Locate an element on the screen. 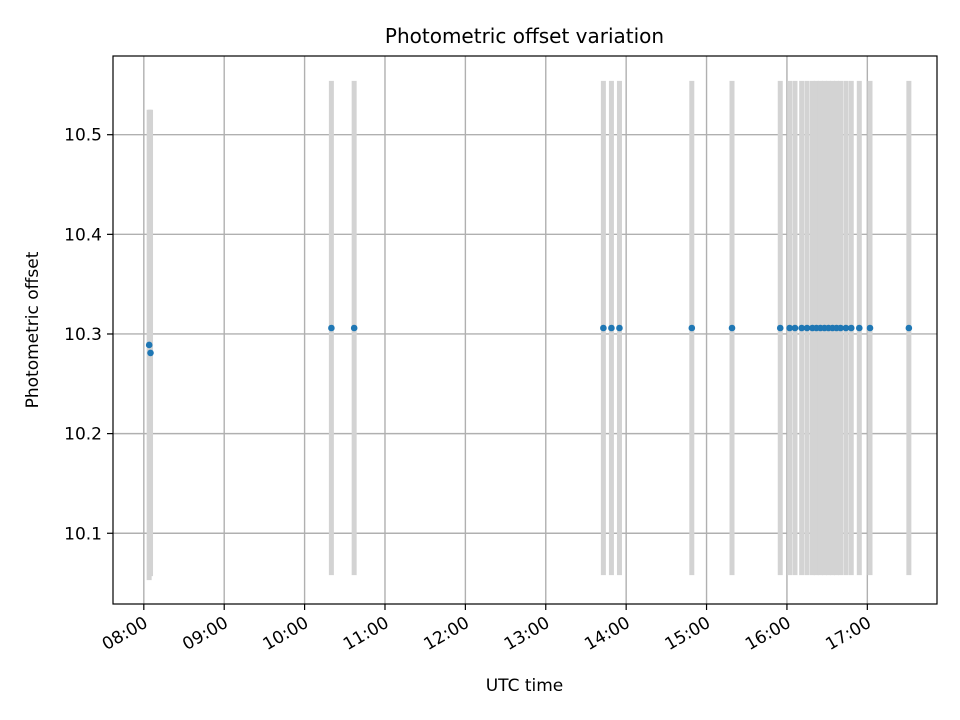  y-tick-label: 10.3 is located at coordinates (83, 335).